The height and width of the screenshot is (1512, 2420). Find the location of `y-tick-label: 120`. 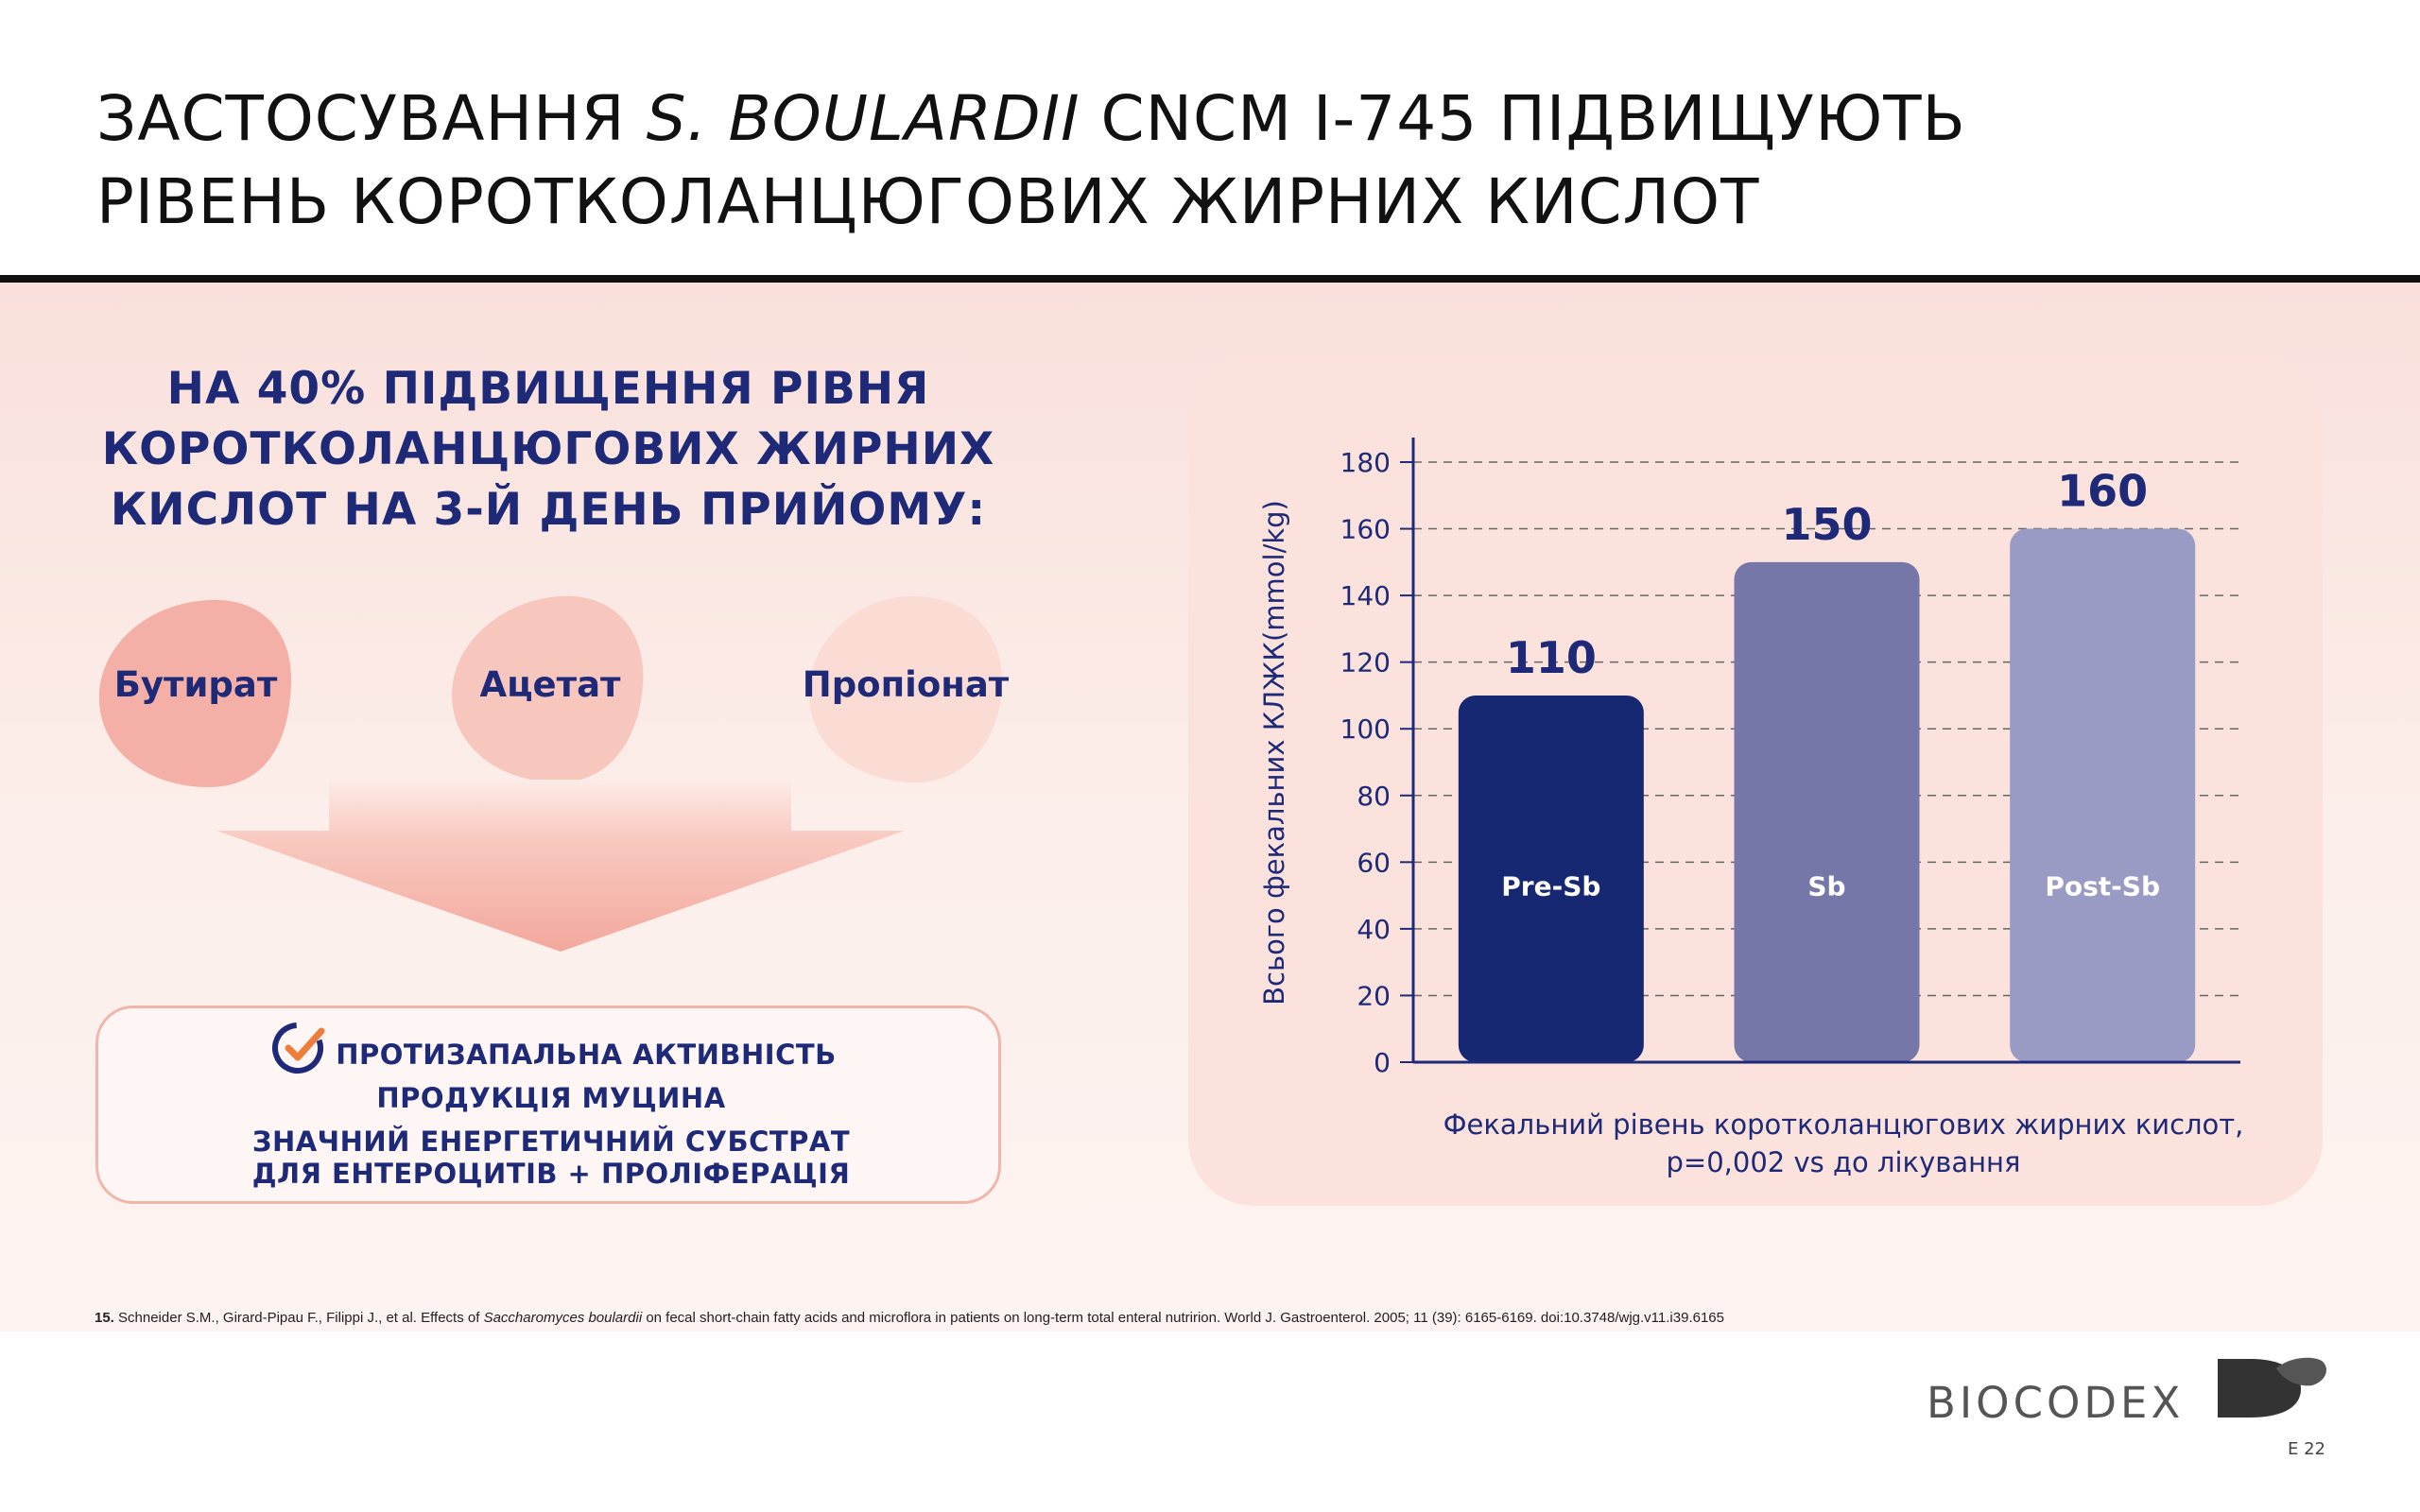

y-tick-label: 120 is located at coordinates (1366, 663).